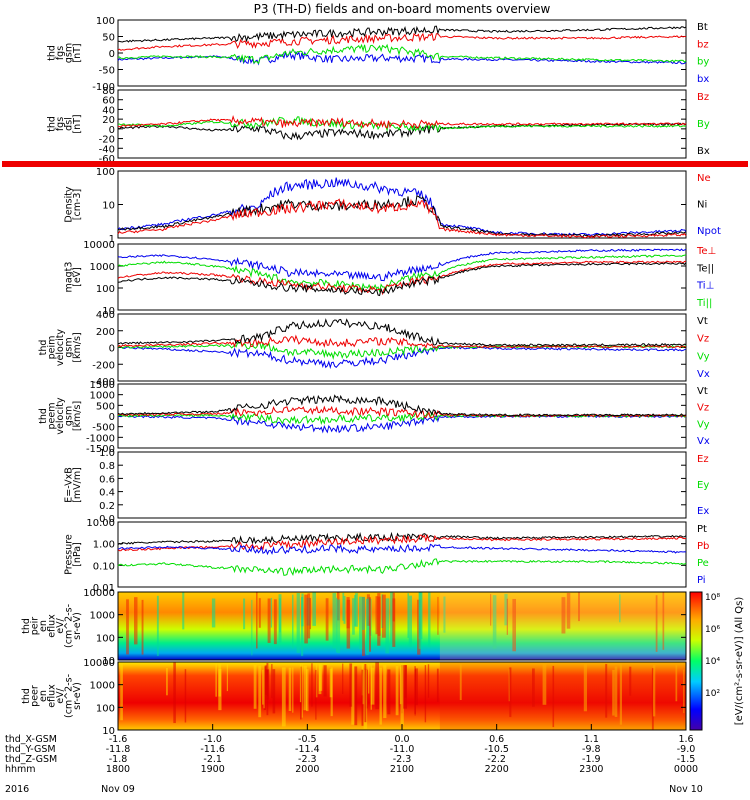 This screenshot has width=750, height=800. I want to click on y-axis-label: sr-eV), so click(77, 626).